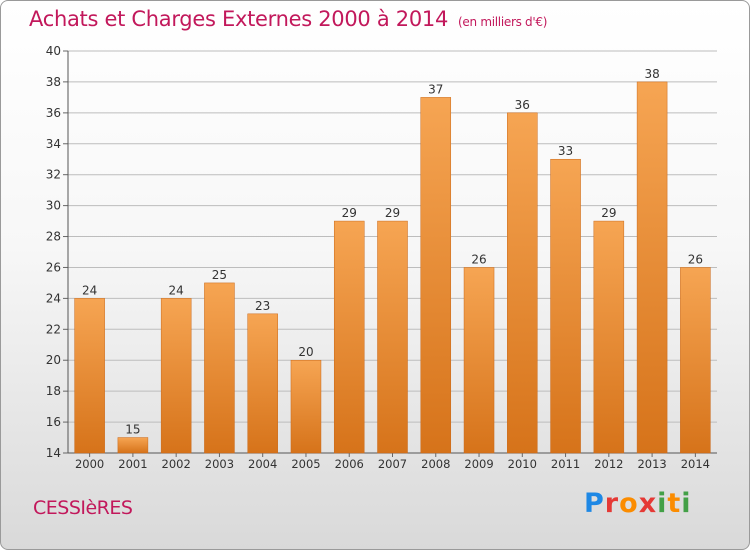 This screenshot has width=750, height=550. Describe the element at coordinates (695, 464) in the screenshot. I see `x-tick-label: 2014` at that location.